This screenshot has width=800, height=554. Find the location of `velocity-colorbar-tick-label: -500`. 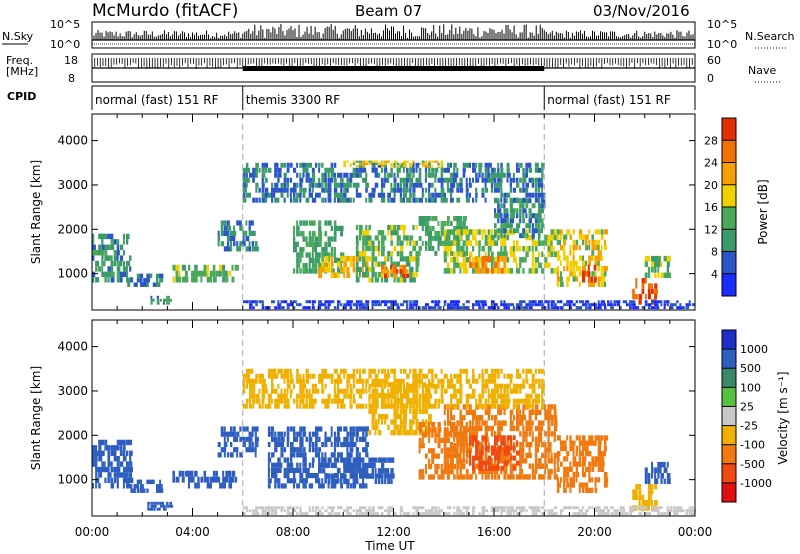

velocity-colorbar-tick-label: -500 is located at coordinates (752, 464).